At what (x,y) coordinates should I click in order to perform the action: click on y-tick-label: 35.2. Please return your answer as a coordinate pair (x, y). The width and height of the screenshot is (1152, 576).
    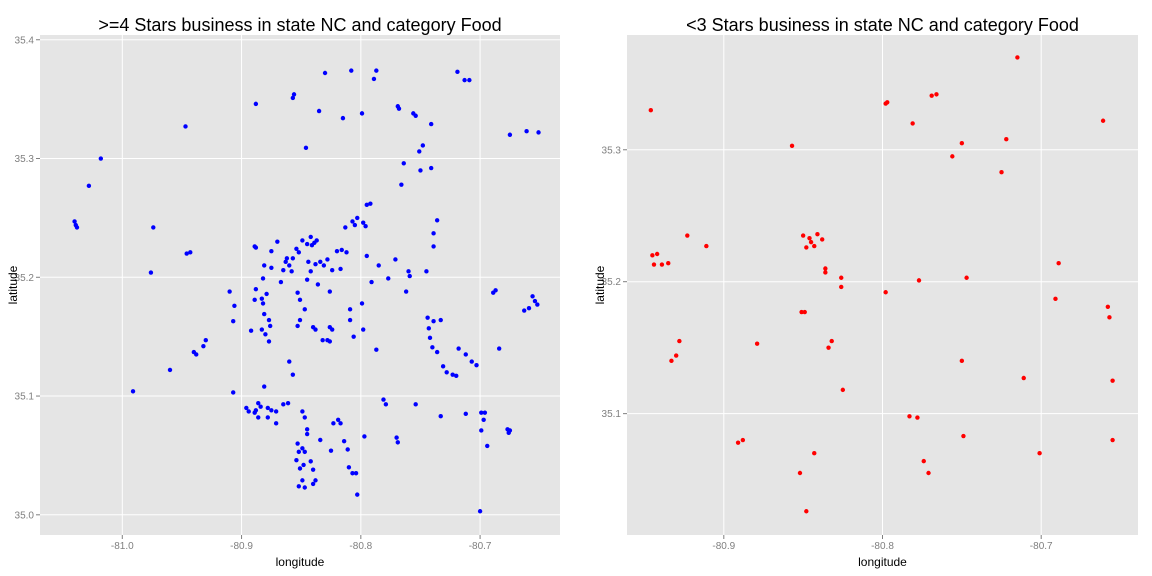
    Looking at the image, I should click on (612, 282).